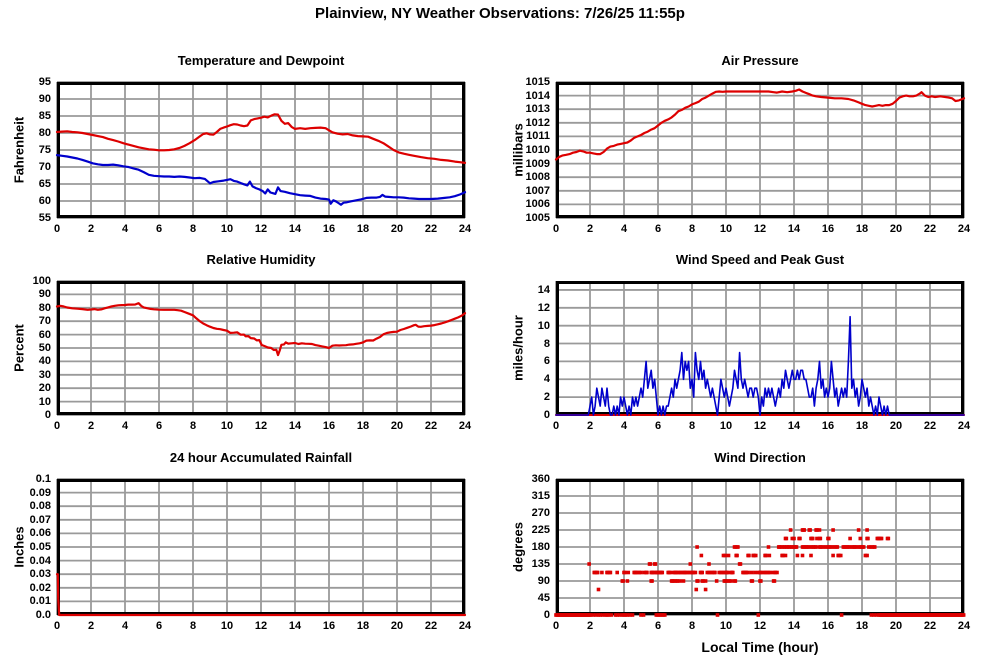 This screenshot has width=1000, height=660. Describe the element at coordinates (828, 426) in the screenshot. I see `wind-speed-gust-x-tick-label: 16` at that location.